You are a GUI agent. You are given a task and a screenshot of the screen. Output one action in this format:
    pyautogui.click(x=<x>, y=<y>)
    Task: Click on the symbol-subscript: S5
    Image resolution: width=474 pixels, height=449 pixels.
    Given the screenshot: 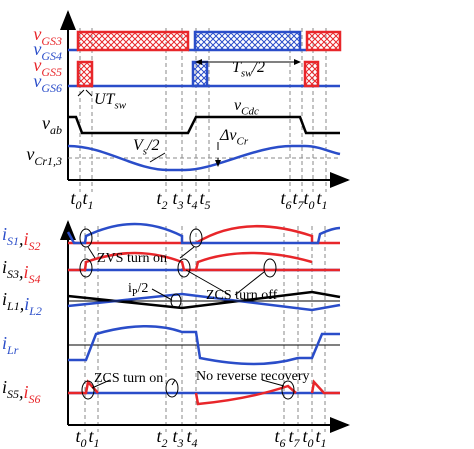 What is the action you would take?
    pyautogui.click(x=13, y=394)
    